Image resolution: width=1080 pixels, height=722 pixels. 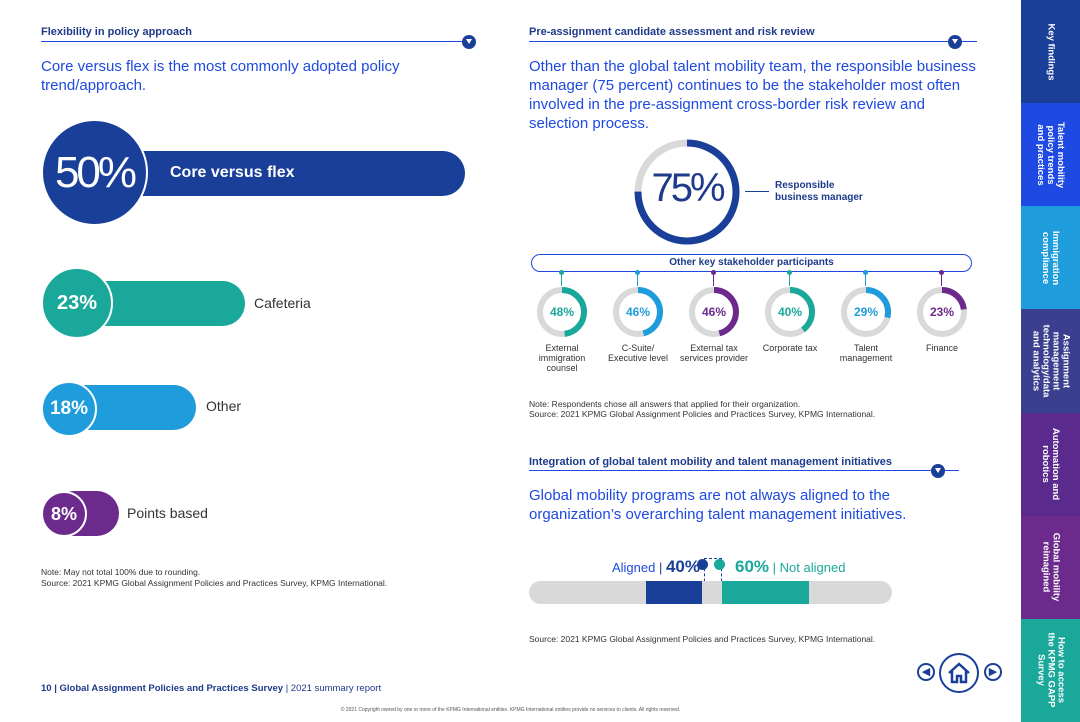 What do you see at coordinates (1056, 361) in the screenshot?
I see `sidebar-tab-label: management` at bounding box center [1056, 361].